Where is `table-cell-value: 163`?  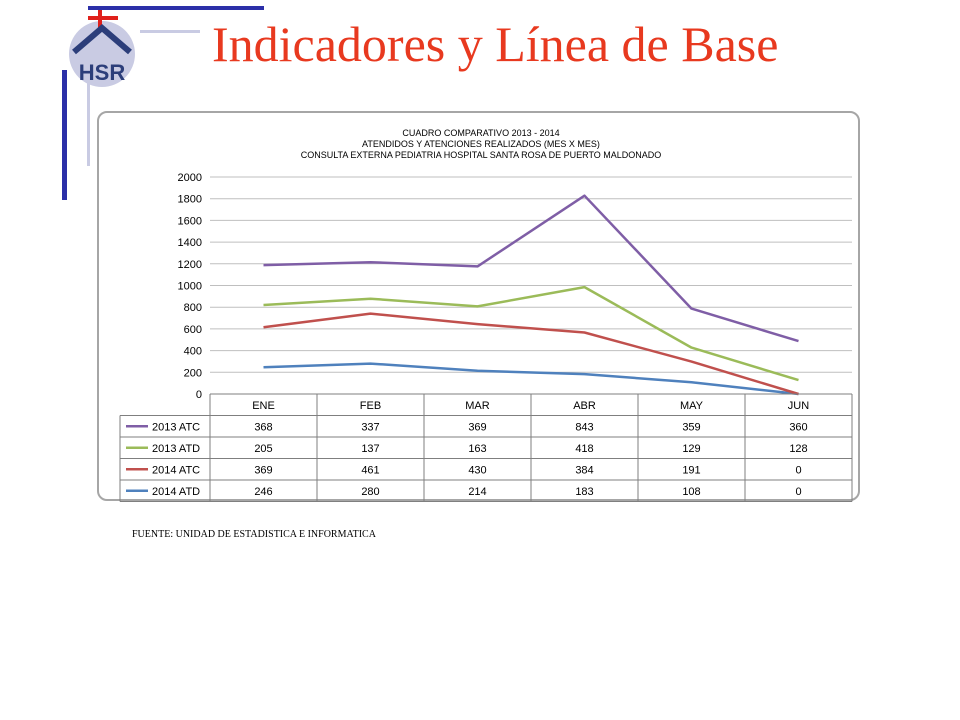
table-cell-value: 163 is located at coordinates (477, 449).